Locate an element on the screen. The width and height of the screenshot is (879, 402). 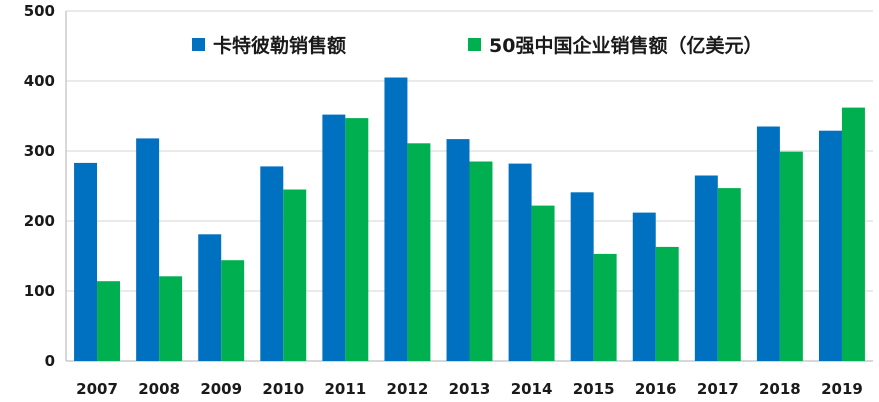
bar-caterpillar-2008 is located at coordinates (148, 249).